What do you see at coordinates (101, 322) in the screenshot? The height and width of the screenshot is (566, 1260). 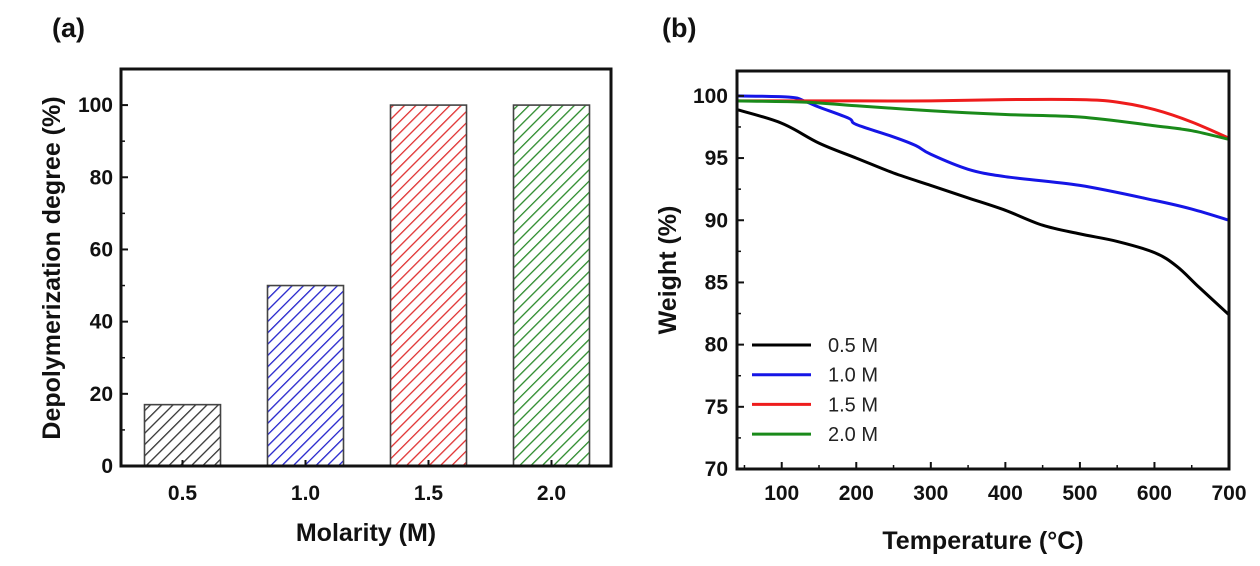 I see `y-tick-label: 40` at bounding box center [101, 322].